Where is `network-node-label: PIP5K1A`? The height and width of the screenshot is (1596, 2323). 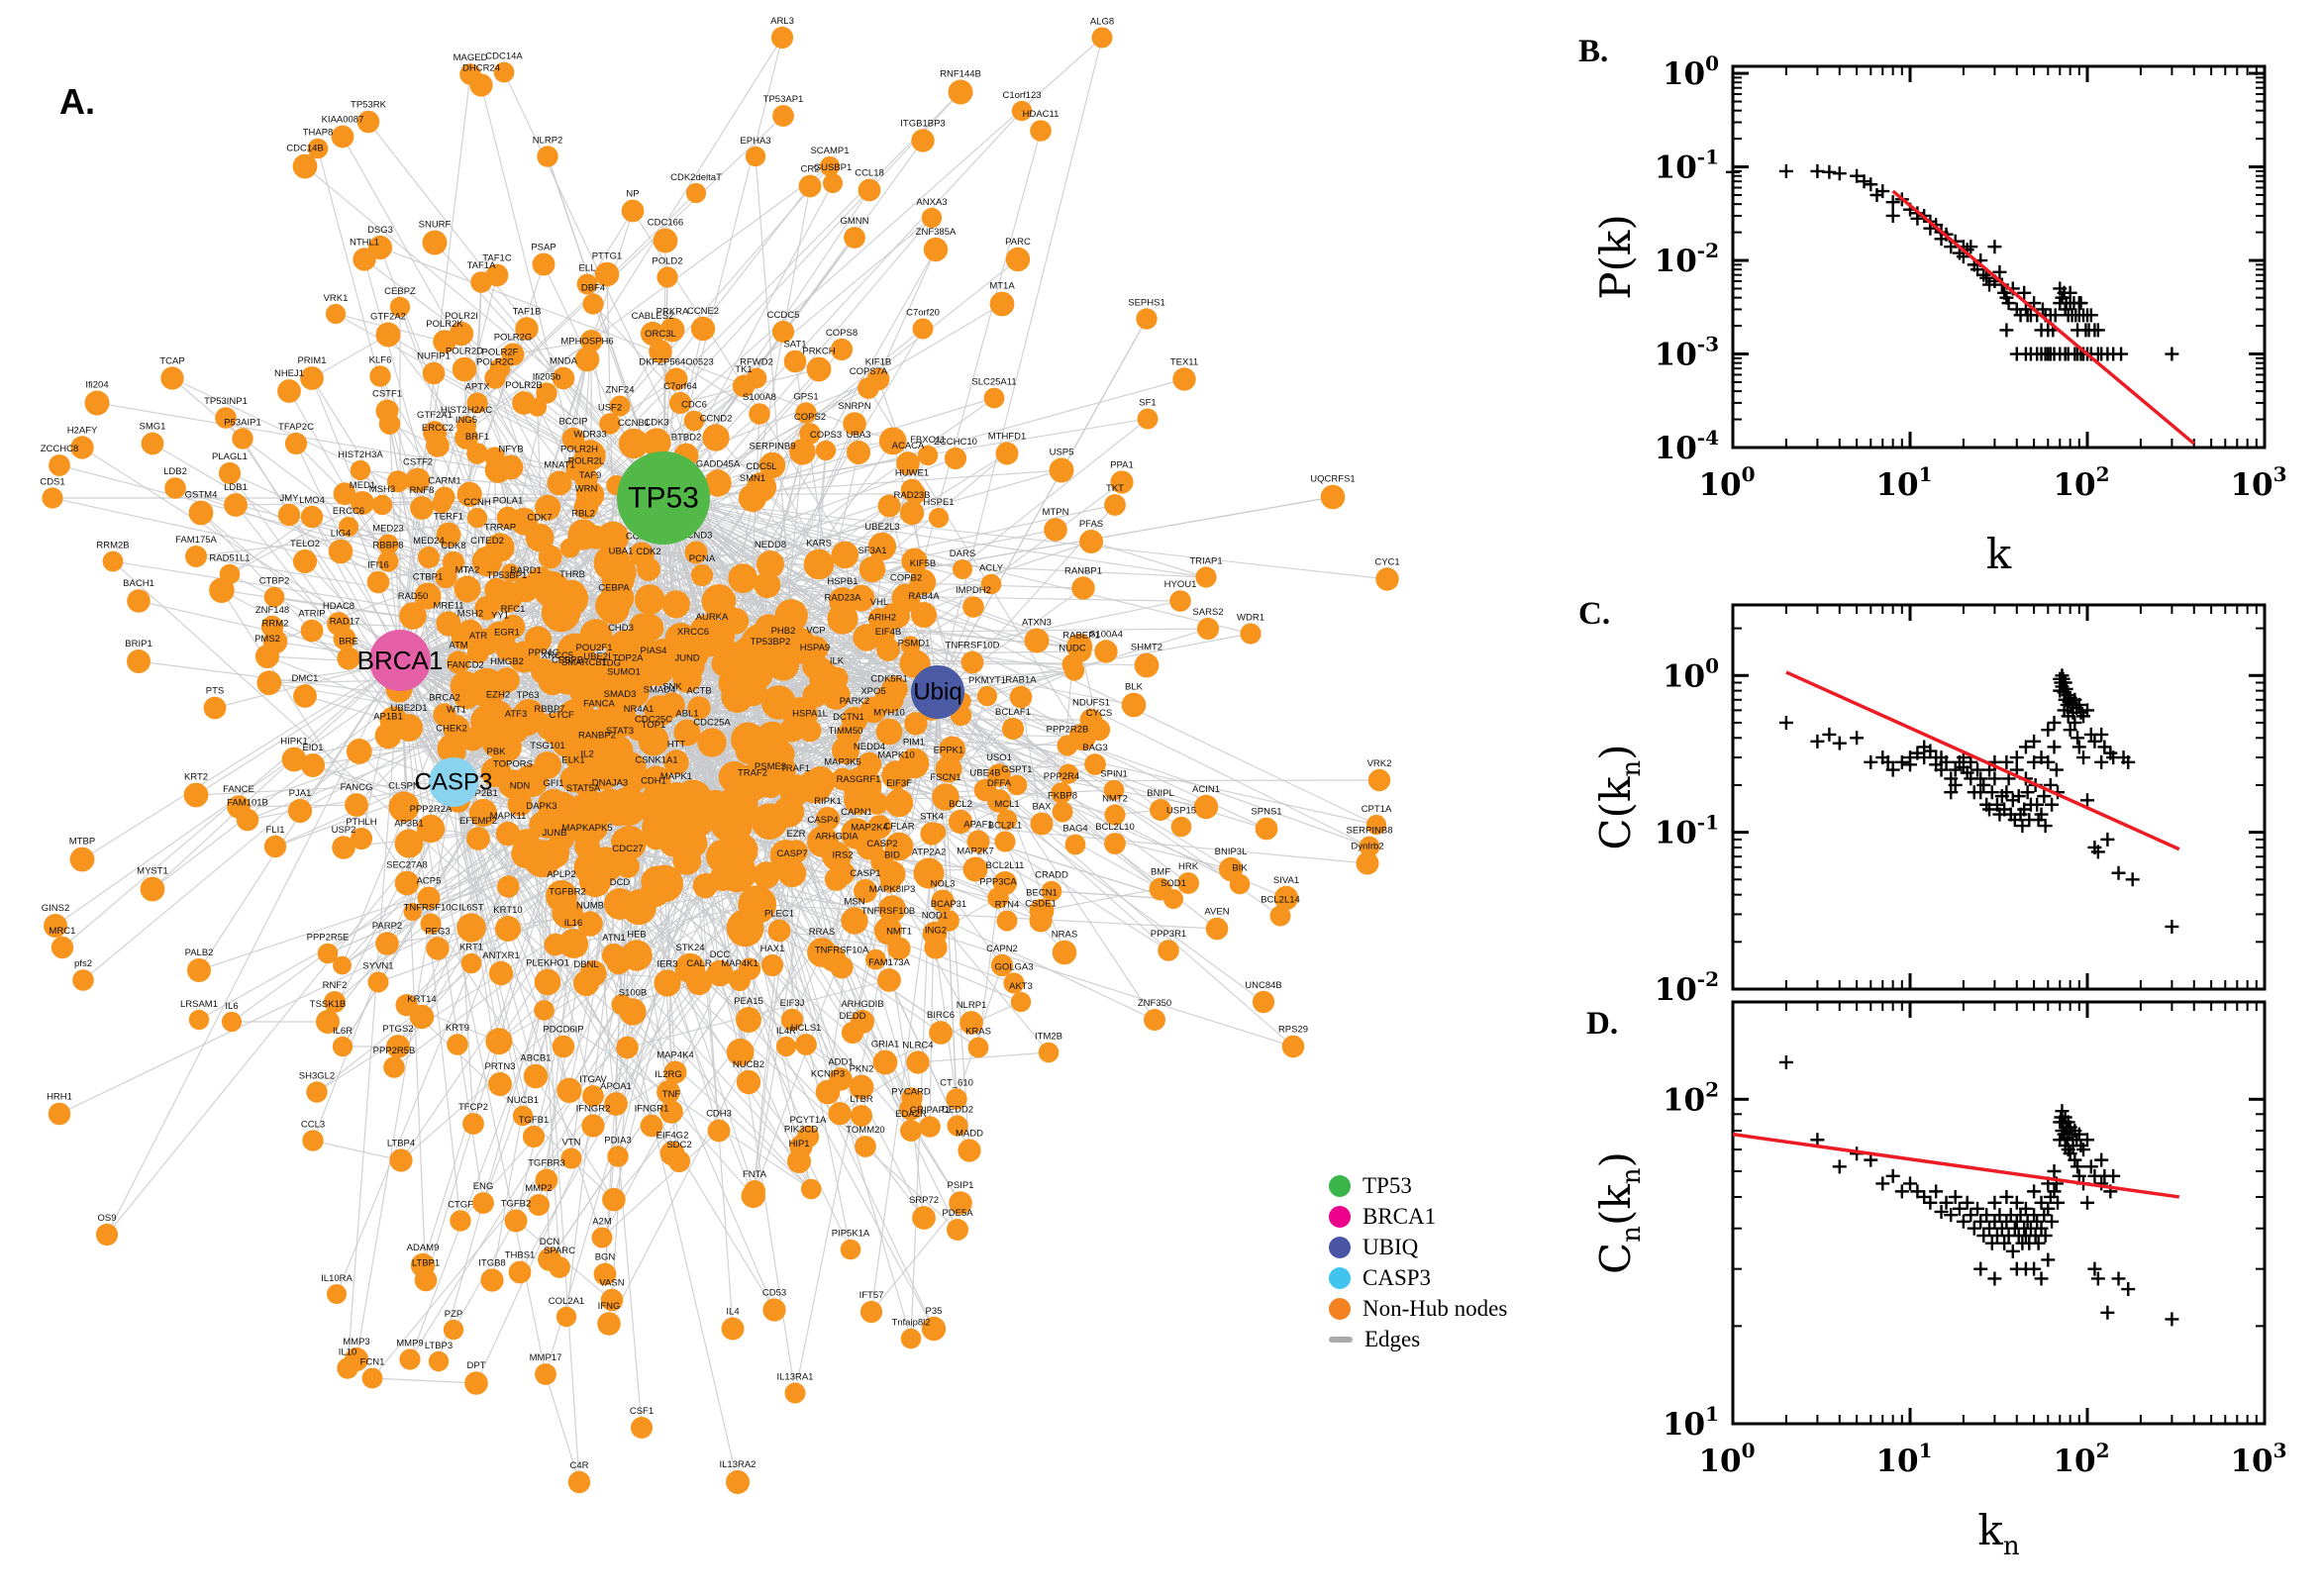 network-node-label: PIP5K1A is located at coordinates (851, 1234).